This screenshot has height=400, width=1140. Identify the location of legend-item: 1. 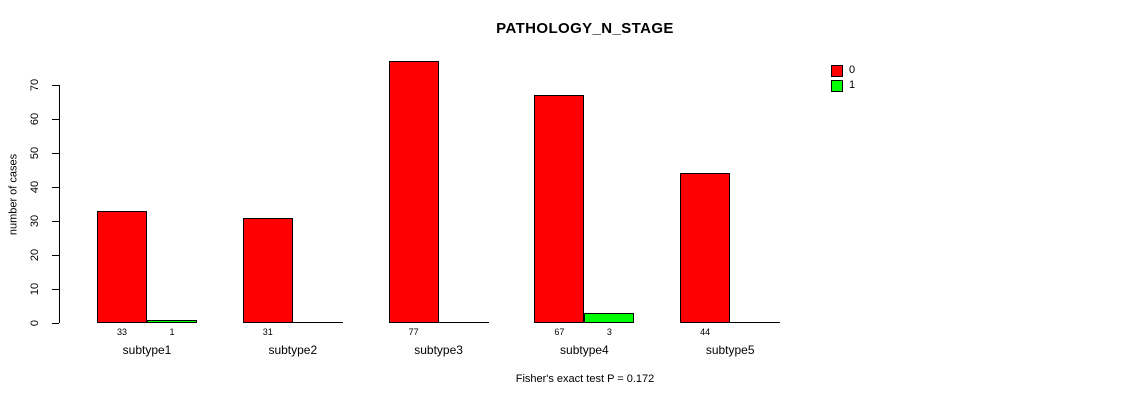
(843, 85).